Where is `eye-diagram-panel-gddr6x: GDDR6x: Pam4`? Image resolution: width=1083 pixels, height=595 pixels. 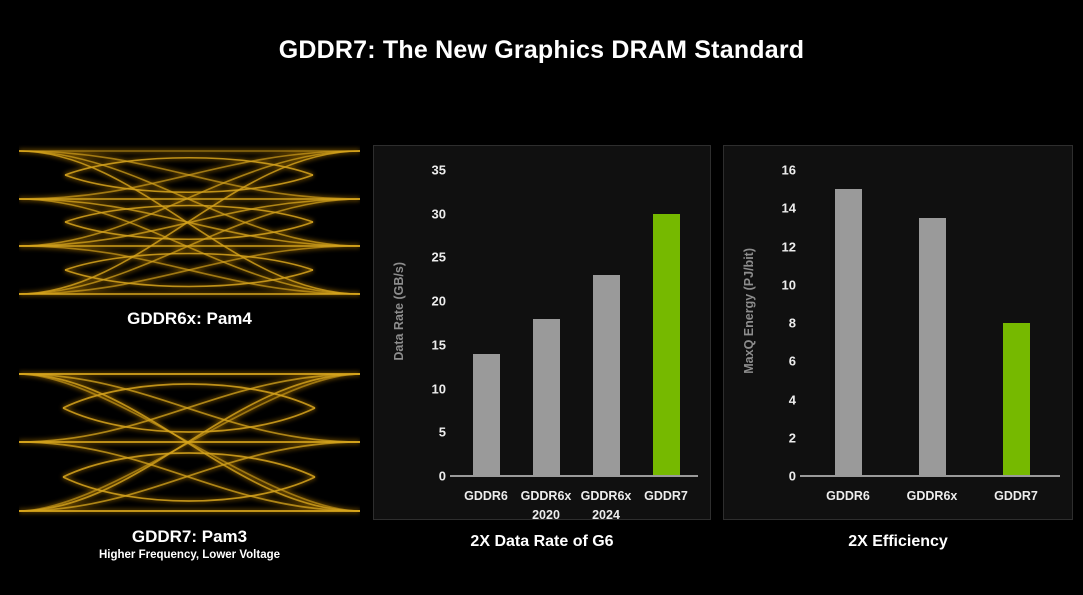
eye-diagram-panel-gddr6x: GDDR6x: Pam4 is located at coordinates (189, 237).